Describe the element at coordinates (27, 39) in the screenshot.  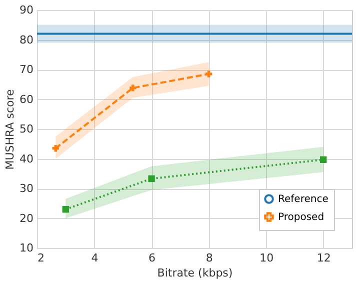
I see `y-tick-label: 80` at that location.